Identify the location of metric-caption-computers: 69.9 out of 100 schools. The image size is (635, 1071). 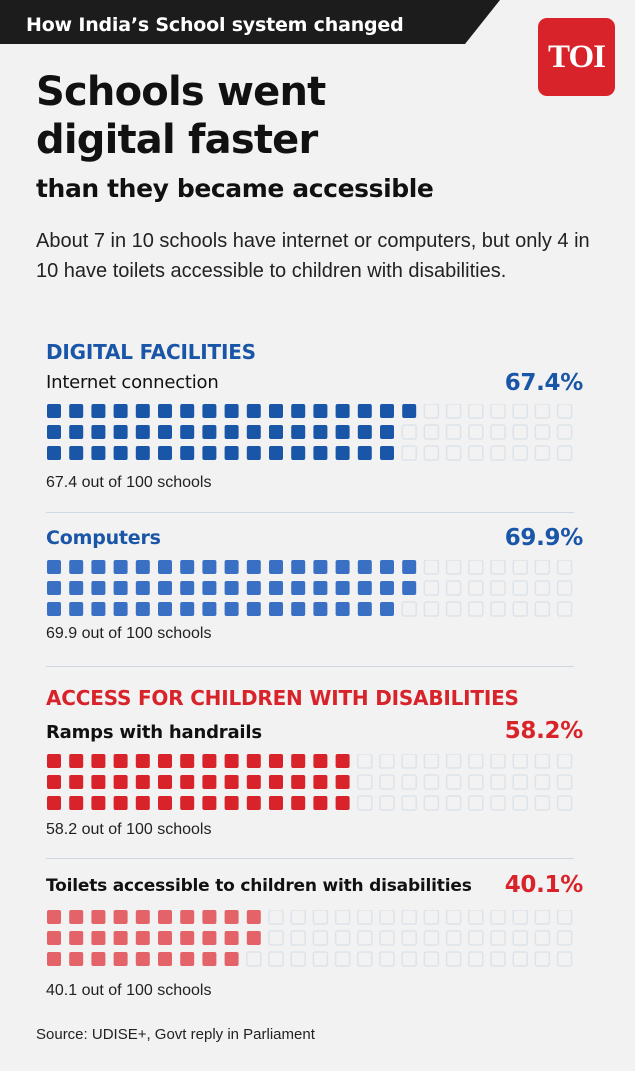
(129, 633).